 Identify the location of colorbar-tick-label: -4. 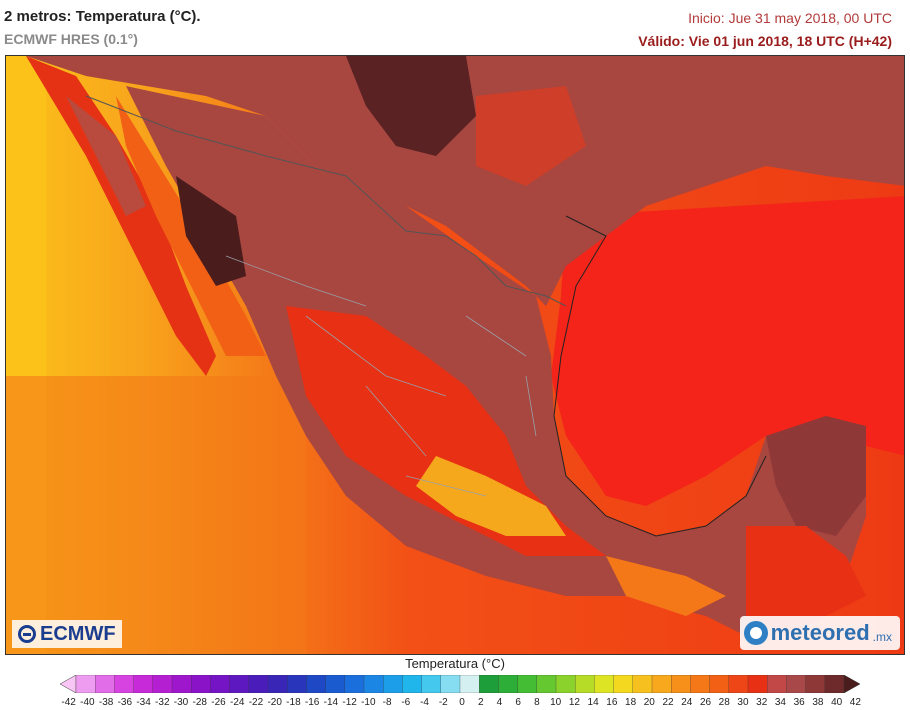
(424, 702).